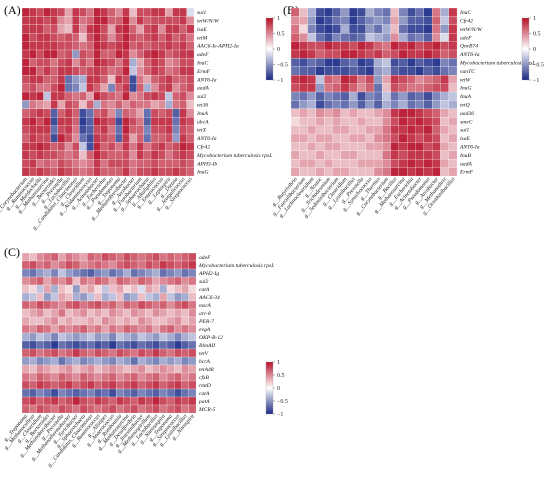 The image size is (550, 492). I want to click on row-label: lsaE, so click(465, 139).